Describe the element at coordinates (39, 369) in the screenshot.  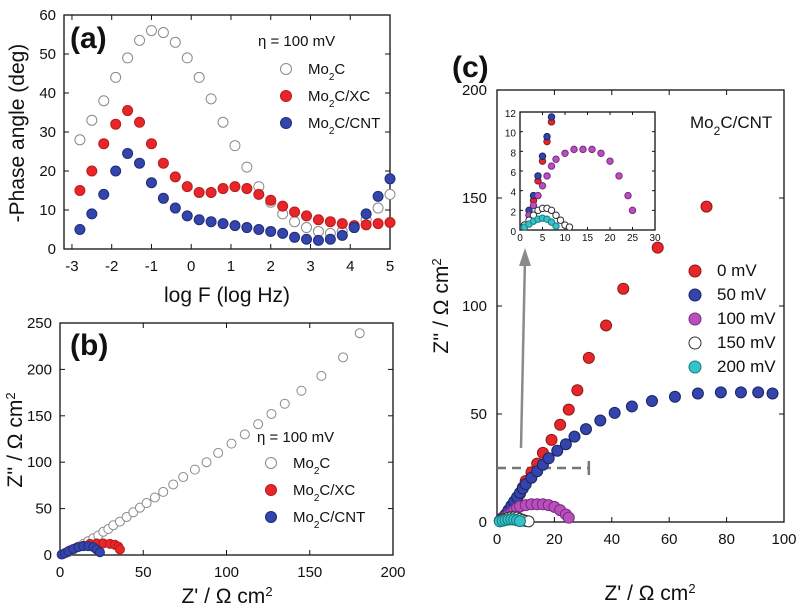
I see `y-tick-label: 200` at that location.